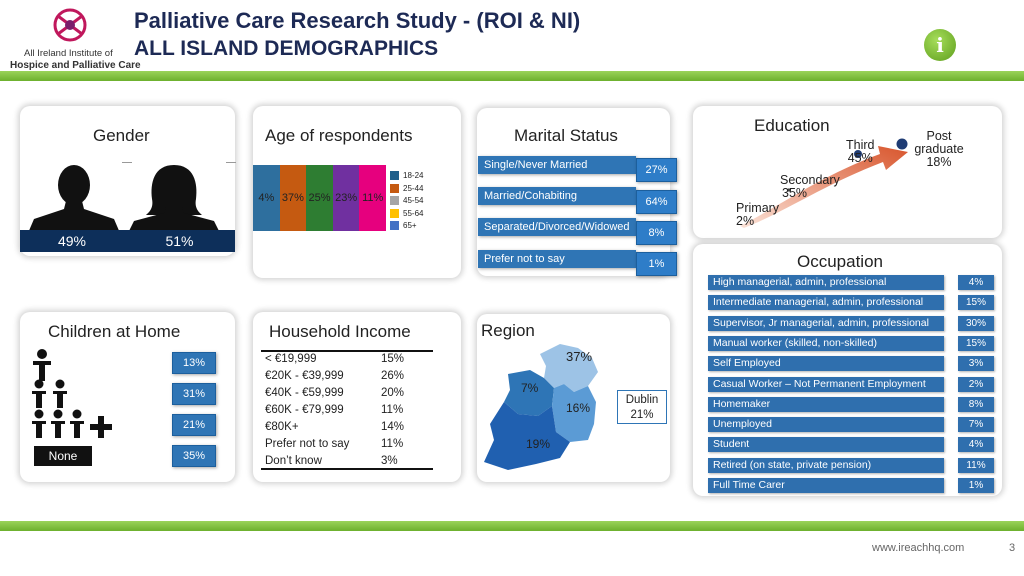 The width and height of the screenshot is (1024, 576). What do you see at coordinates (42, 365) in the screenshot?
I see `one-child-icon` at bounding box center [42, 365].